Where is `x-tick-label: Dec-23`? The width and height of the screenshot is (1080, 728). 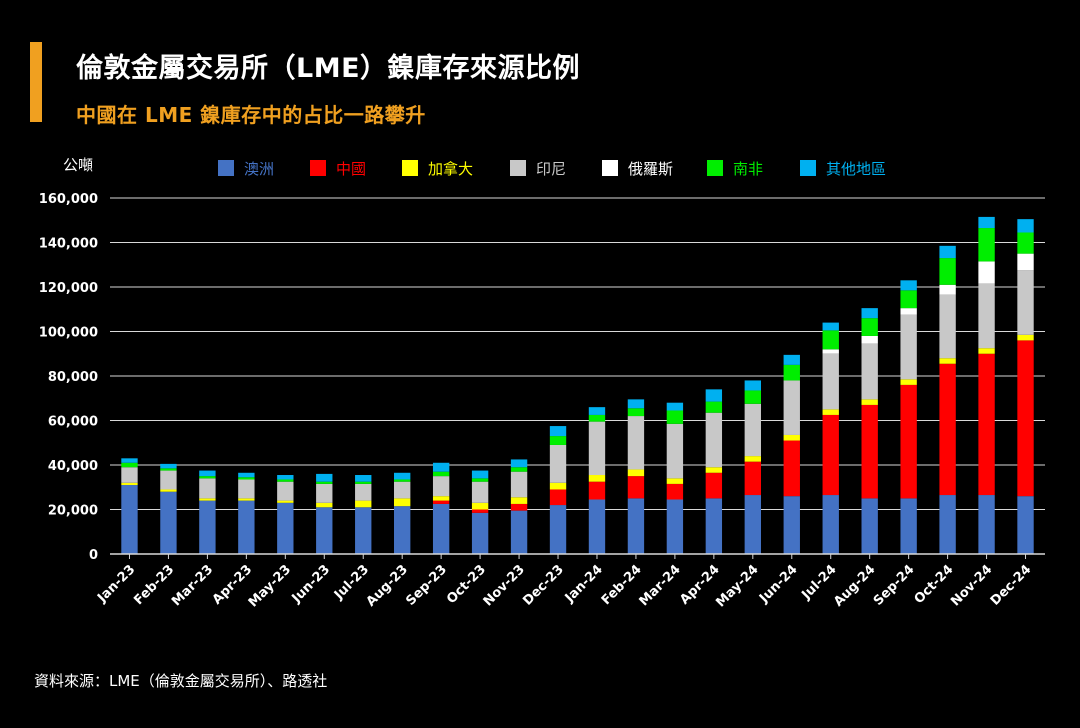 x-tick-label: Dec-23 is located at coordinates (543, 585).